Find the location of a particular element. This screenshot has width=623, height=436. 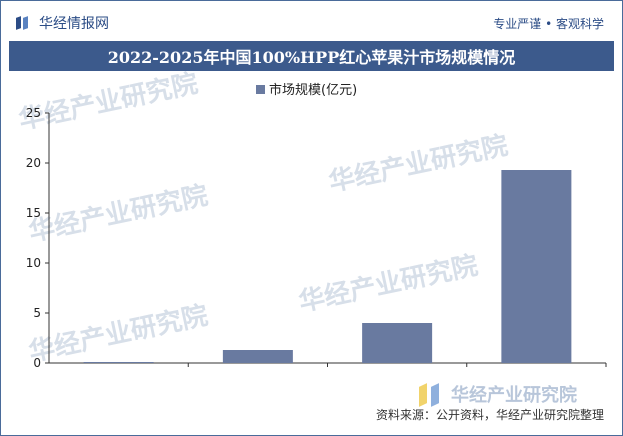

chart-title: 2022-2025年中国100%HPP红心苹果汁市场规模情况 is located at coordinates (311, 57).